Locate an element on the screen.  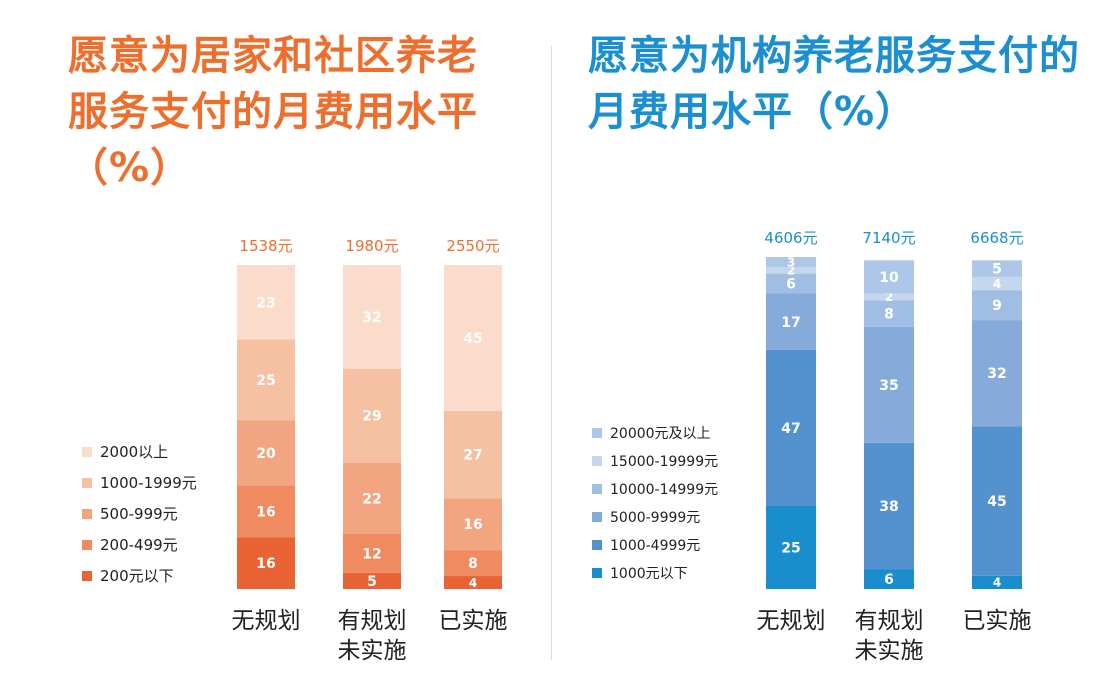
left-data-label: 20 is located at coordinates (266, 454).